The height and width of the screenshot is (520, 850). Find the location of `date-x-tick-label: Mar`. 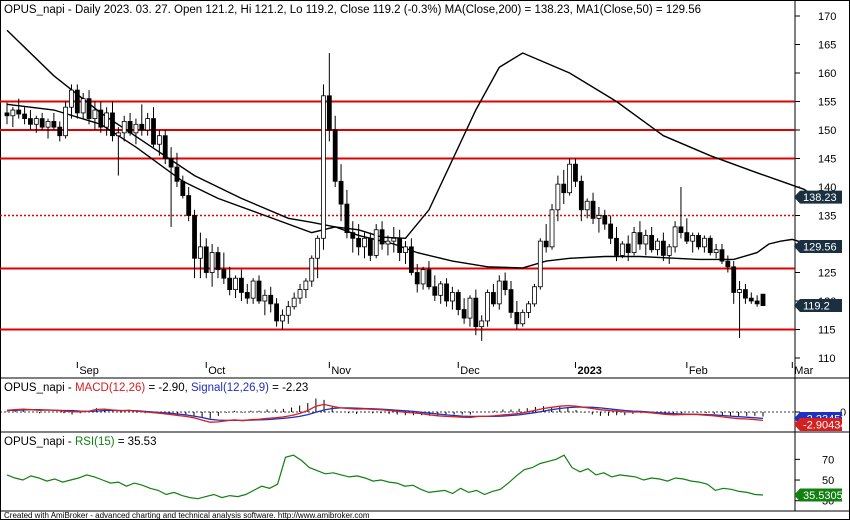

date-x-tick-label: Mar is located at coordinates (803, 371).